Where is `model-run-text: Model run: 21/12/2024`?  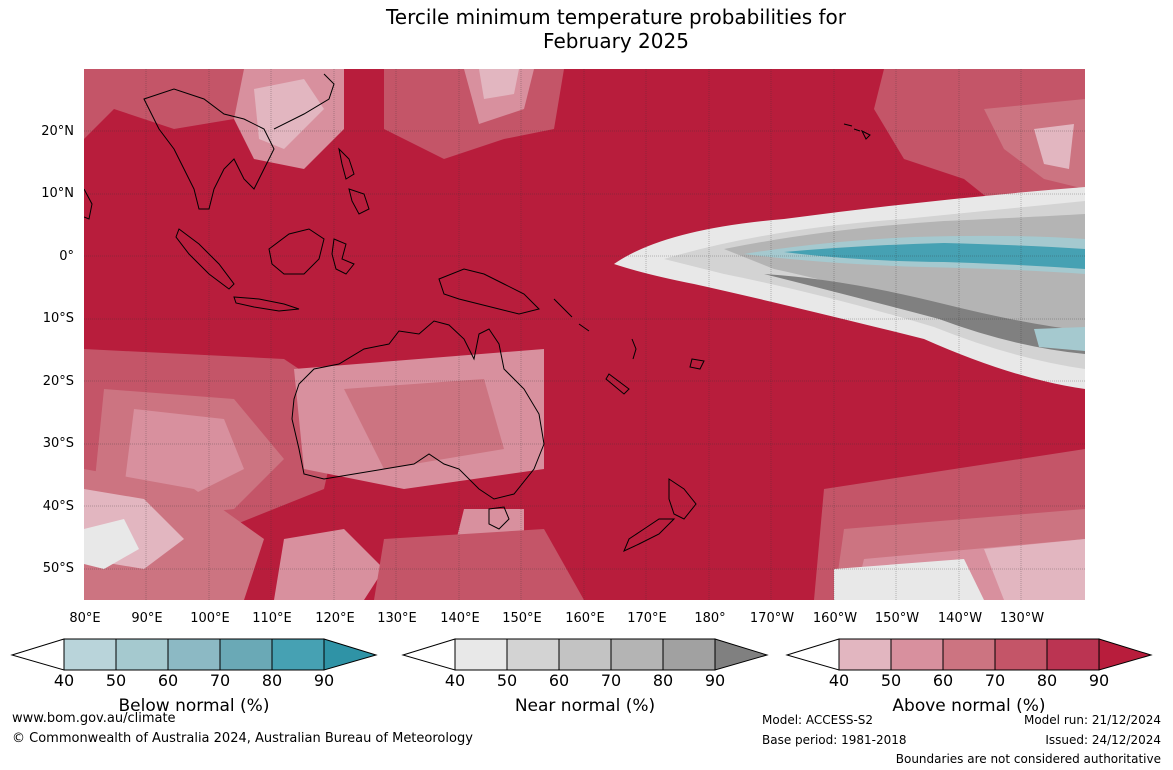
model-run-text: Model run: 21/12/2024 is located at coordinates (1092, 720).